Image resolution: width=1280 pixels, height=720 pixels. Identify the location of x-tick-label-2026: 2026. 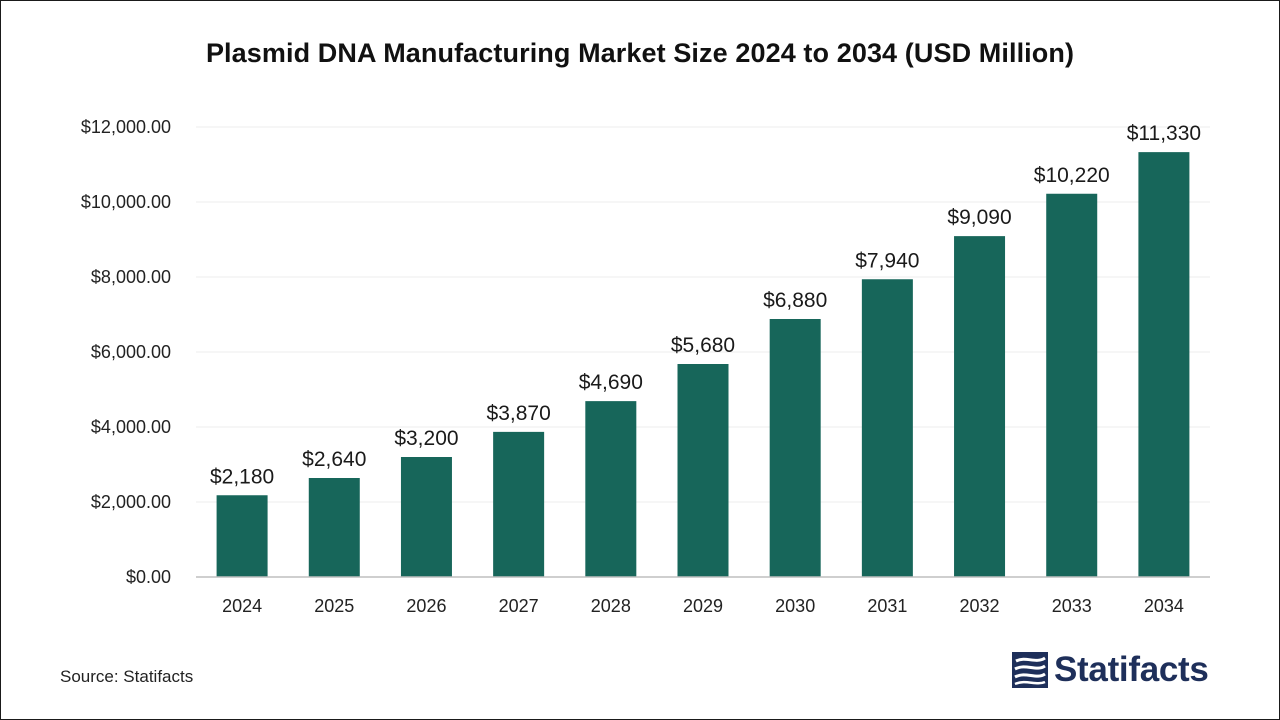
(426, 606).